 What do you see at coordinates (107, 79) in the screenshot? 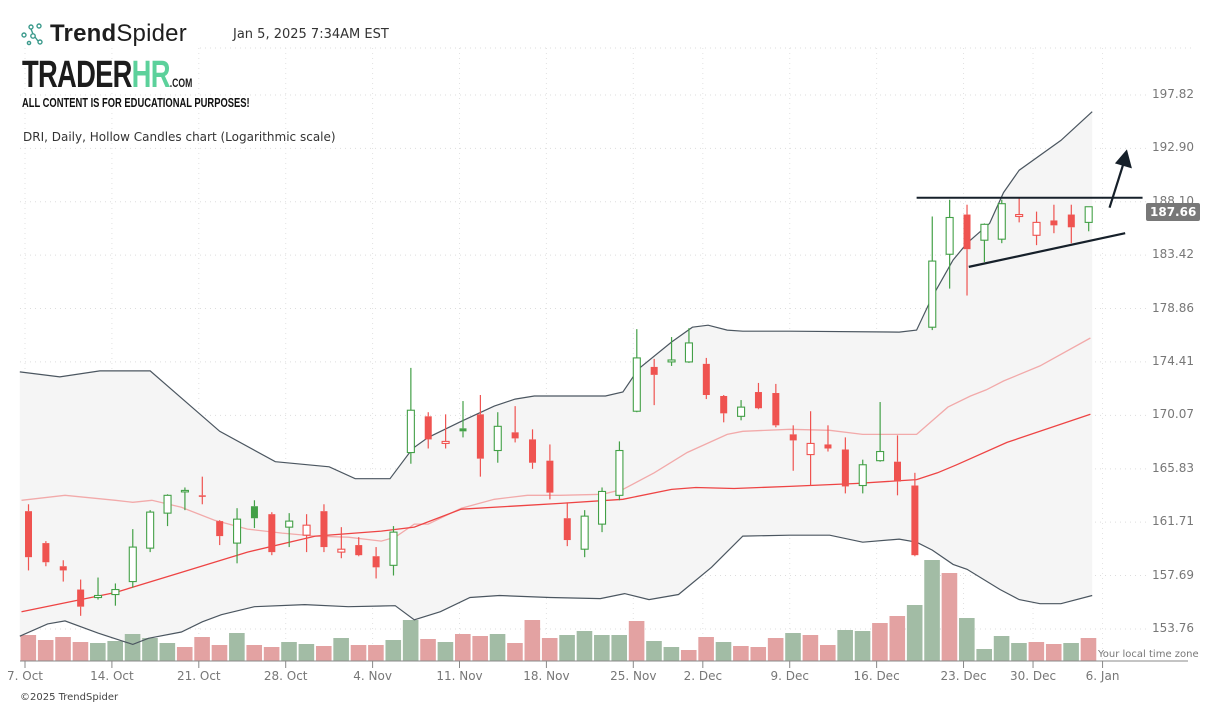
I see `traderhr-watermark: TRADERHR.COM` at bounding box center [107, 79].